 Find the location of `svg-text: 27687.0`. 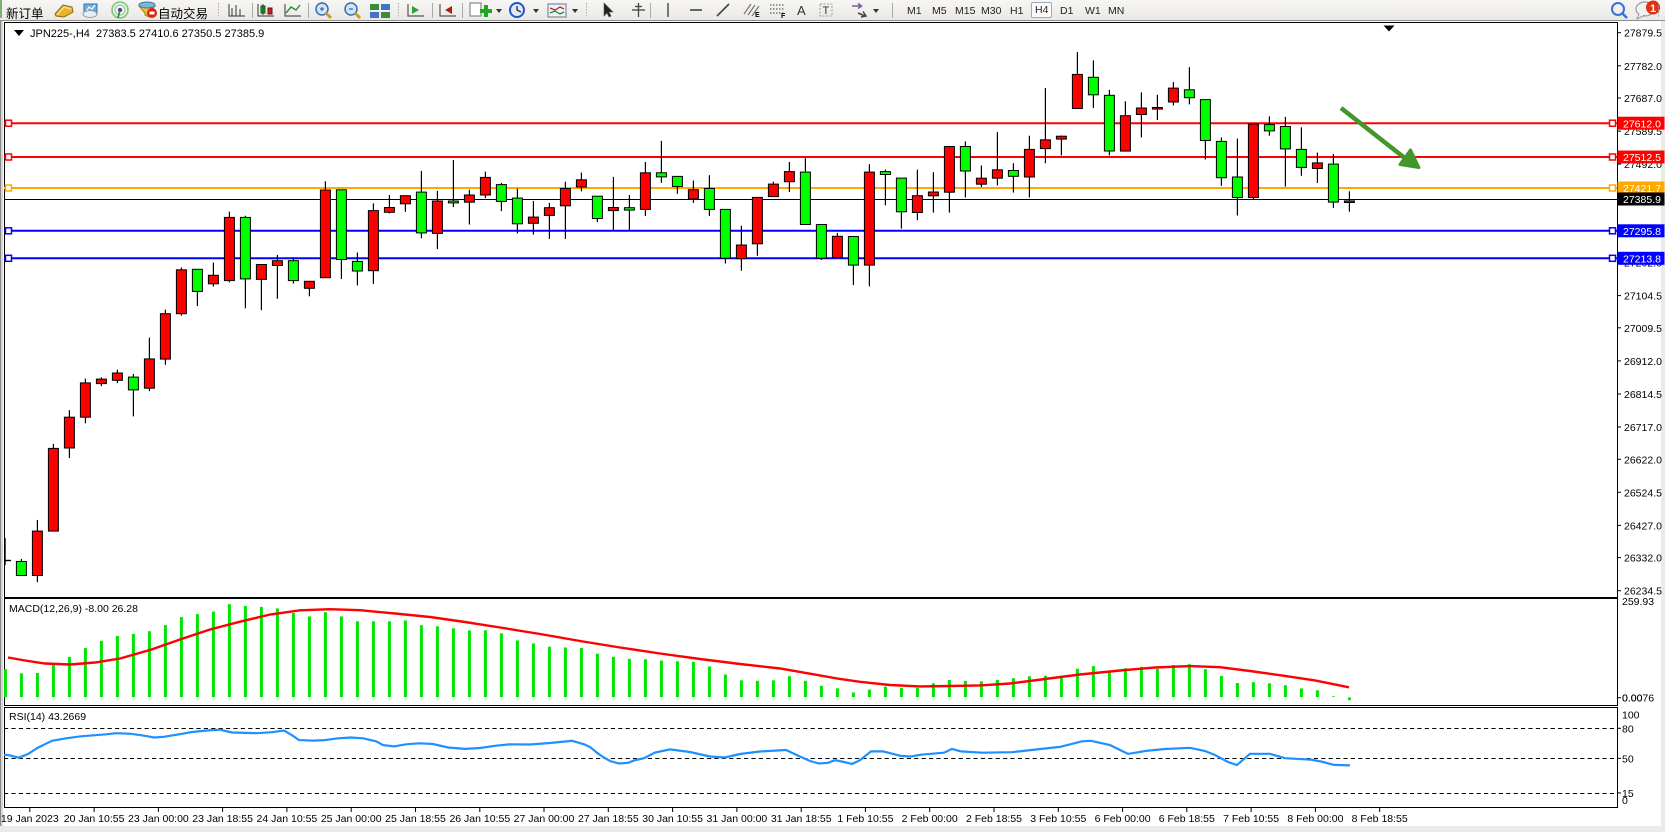

svg-text: 27687.0 is located at coordinates (1643, 99).